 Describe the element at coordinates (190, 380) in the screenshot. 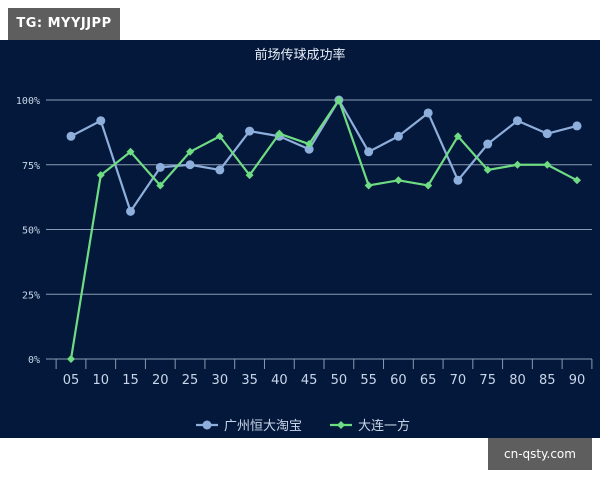

I see `x-tick-label: 25` at that location.